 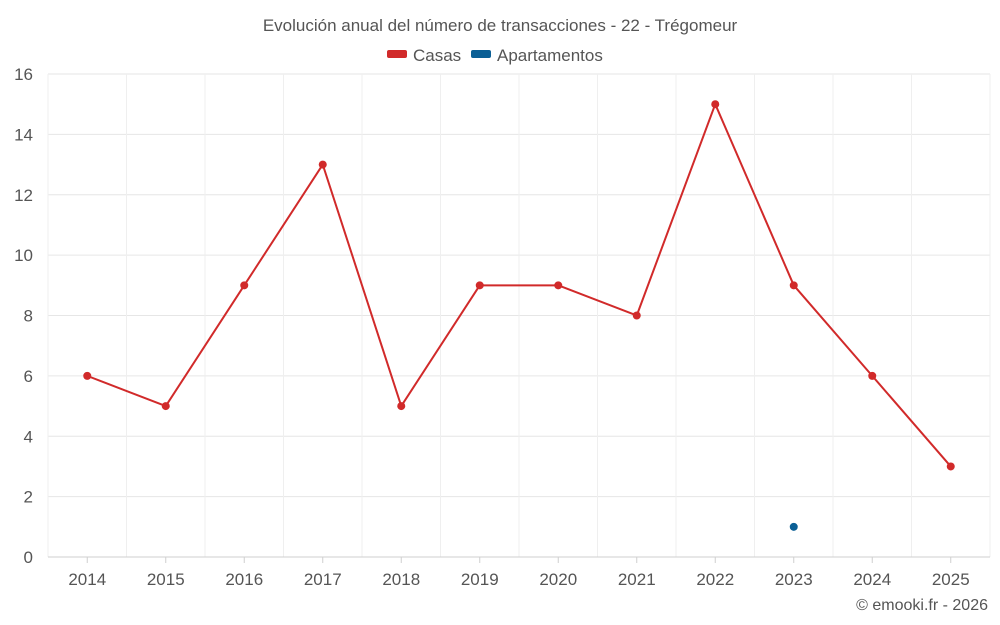 What do you see at coordinates (23, 195) in the screenshot?
I see `y-tick-label: 12` at bounding box center [23, 195].